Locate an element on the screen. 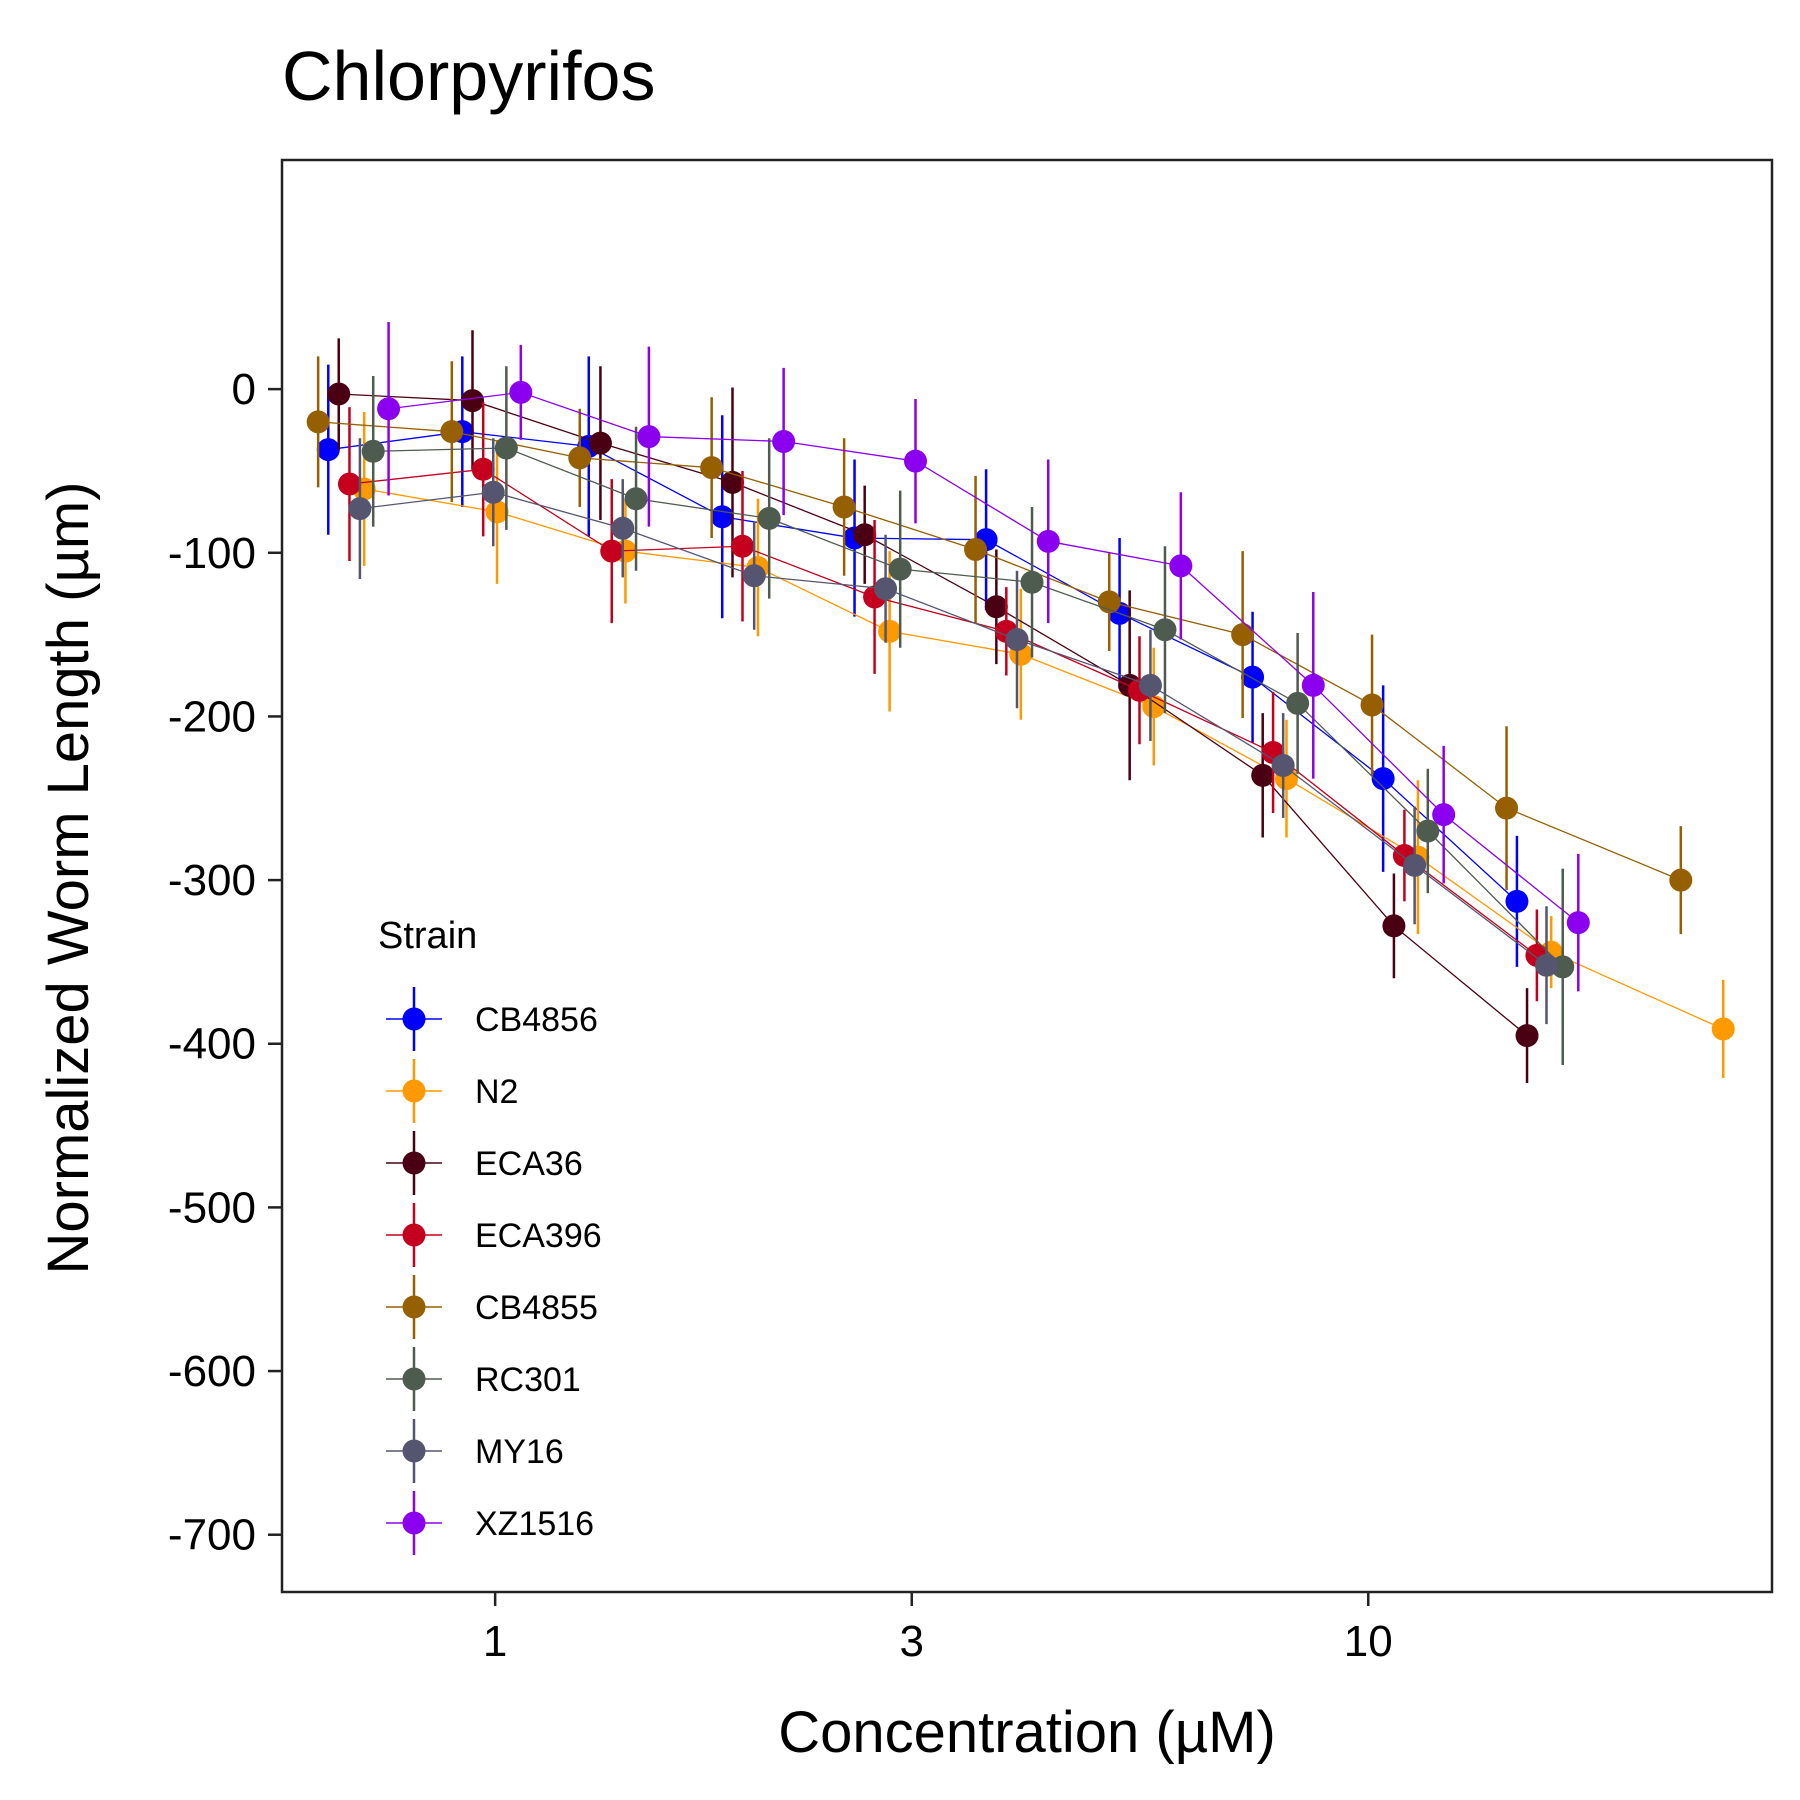 Image resolution: width=1800 pixels, height=1800 pixels. legend-label: CB4856 is located at coordinates (536, 1020).